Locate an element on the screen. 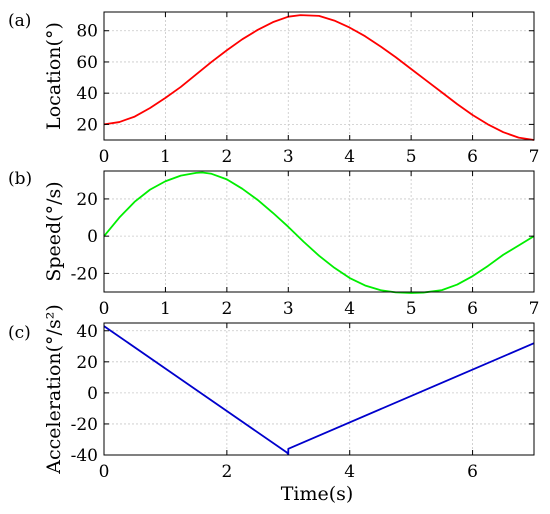  y-axis-label: Speed(°/s) is located at coordinates (54, 231).